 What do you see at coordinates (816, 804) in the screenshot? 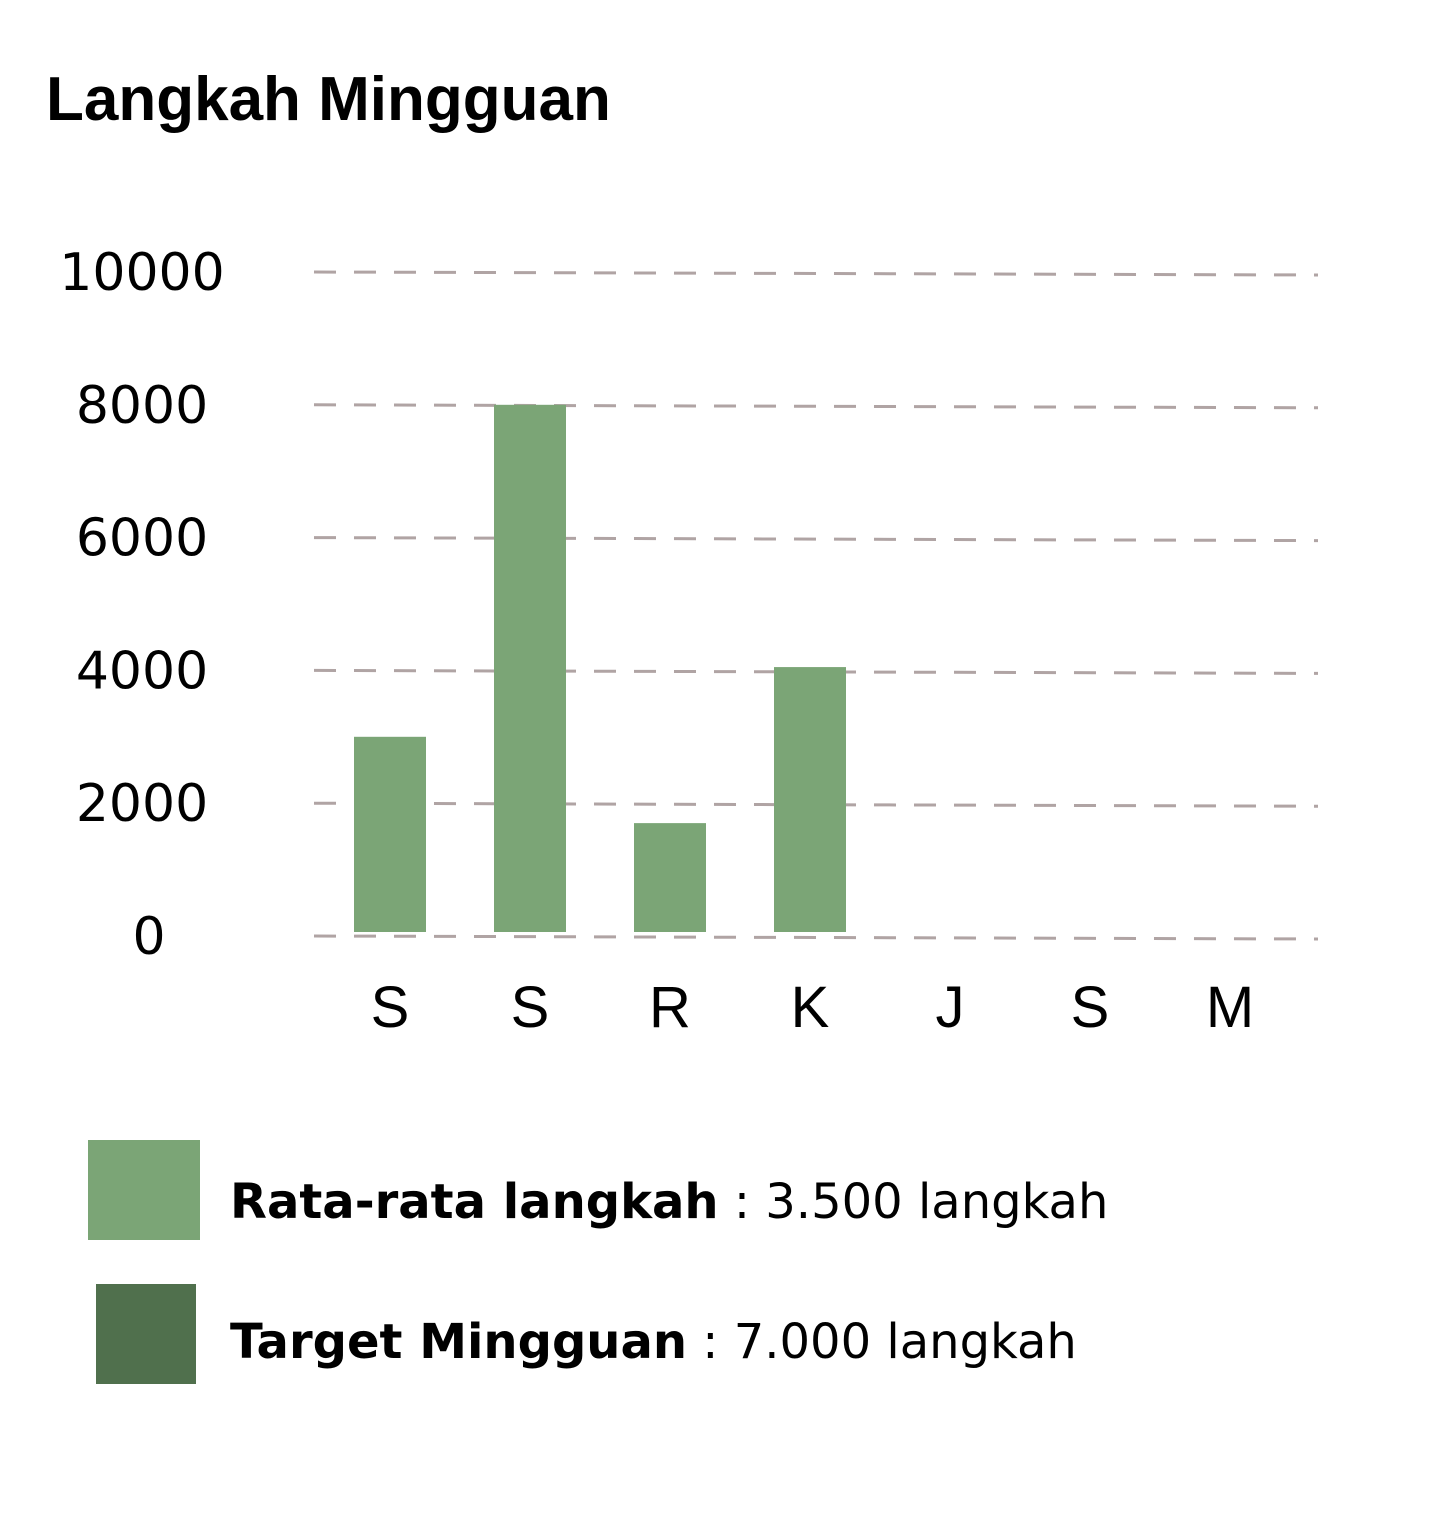
I see `gridline-2000` at bounding box center [816, 804].